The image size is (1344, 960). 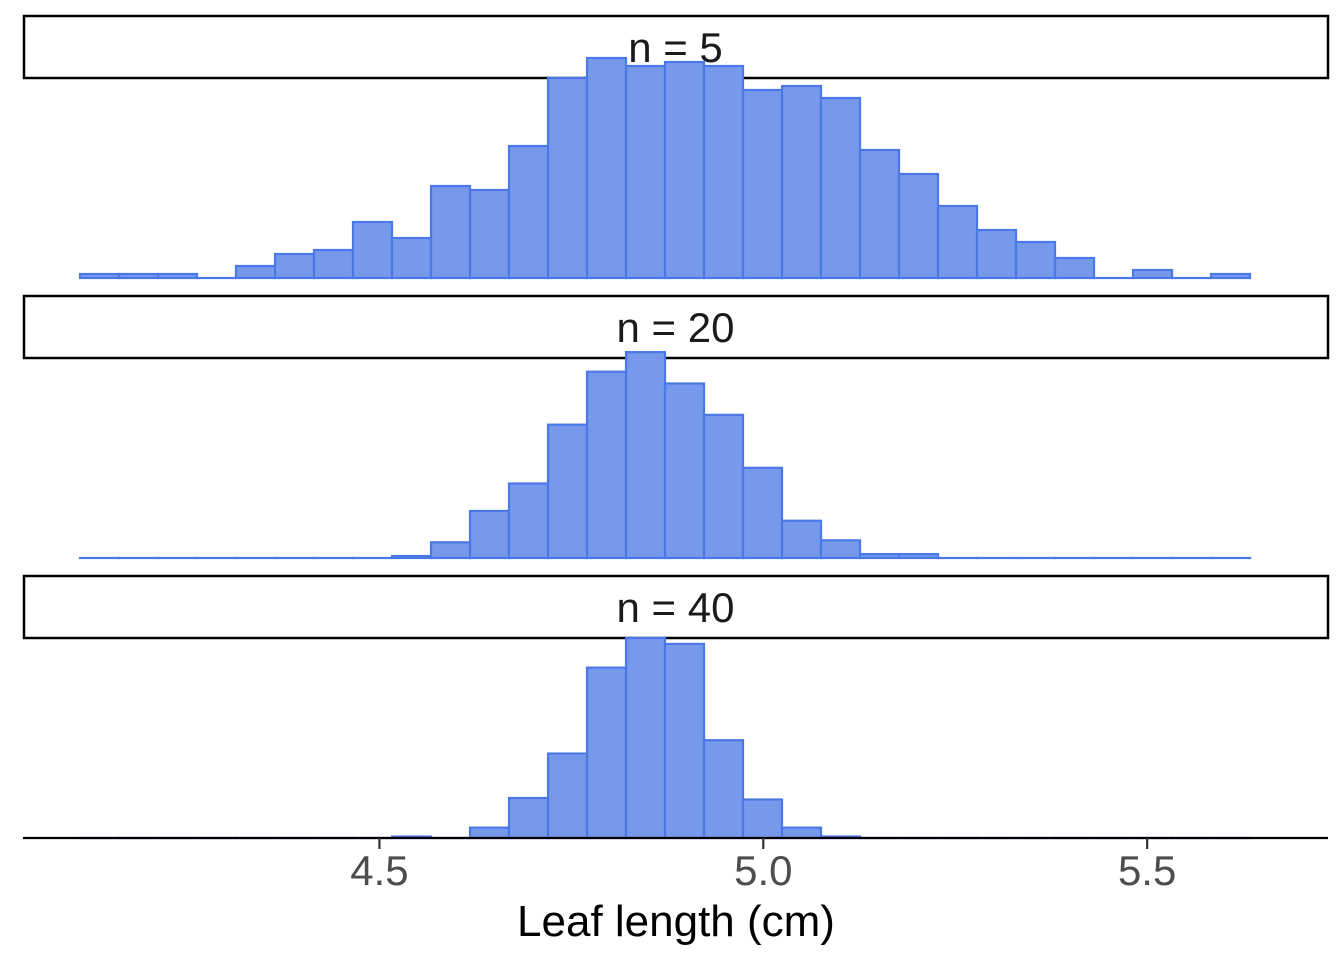 I want to click on x-axis: 4.5 5.0 5.5, so click(x=675, y=865).